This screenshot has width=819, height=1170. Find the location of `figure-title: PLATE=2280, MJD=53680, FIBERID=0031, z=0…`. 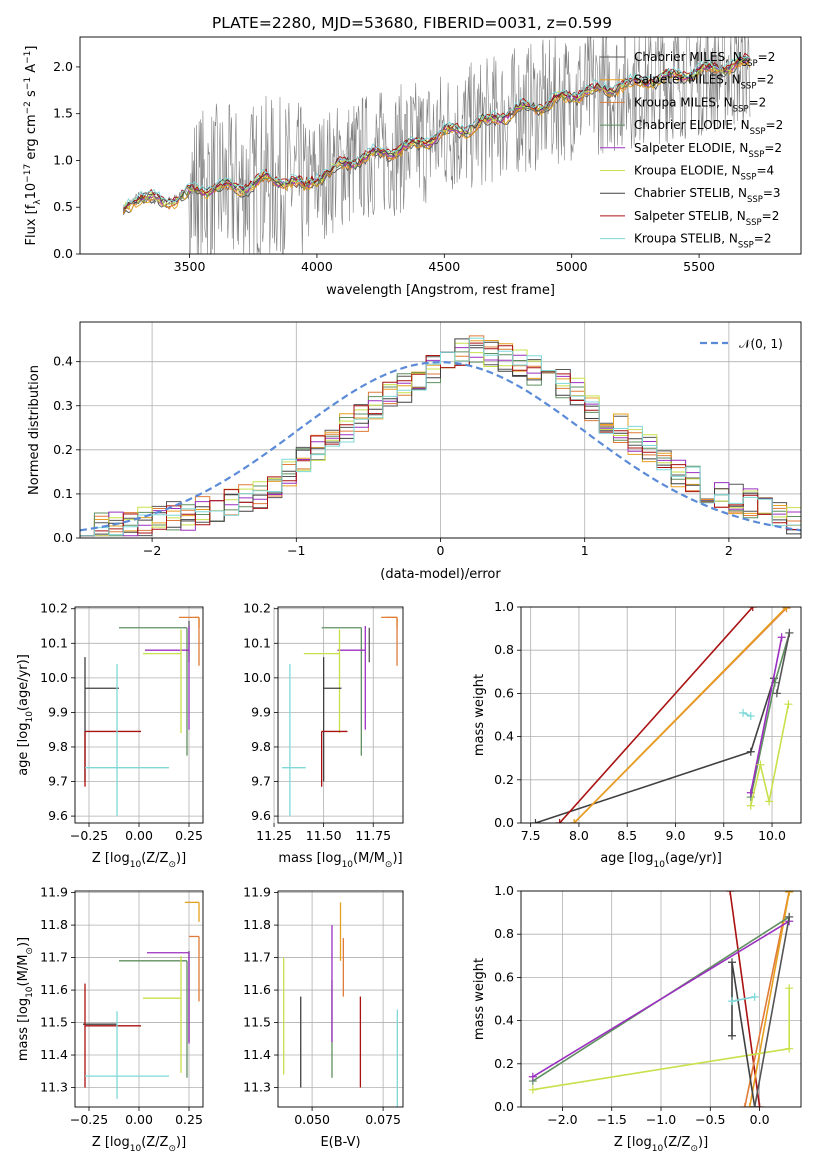

figure-title: PLATE=2280, MJD=53680, FIBERID=0031, z=0… is located at coordinates (412, 23).